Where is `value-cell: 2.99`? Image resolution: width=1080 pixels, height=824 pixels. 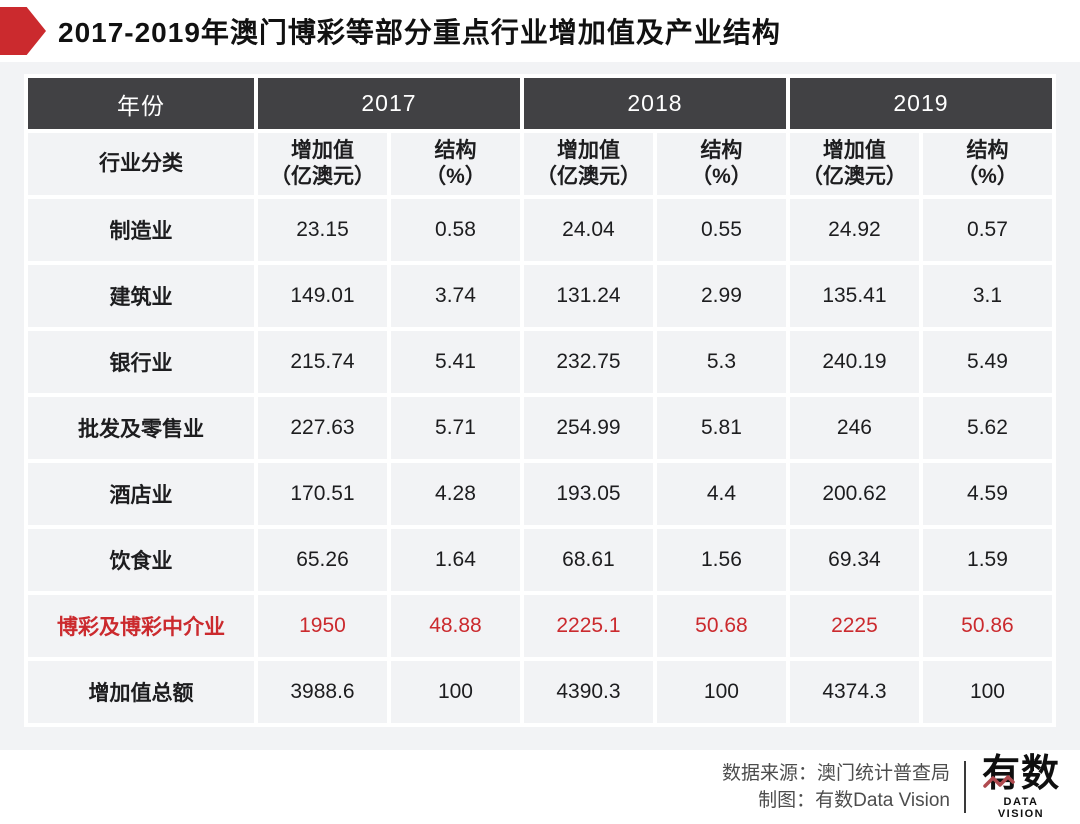
value-cell: 2.99 is located at coordinates (721, 296).